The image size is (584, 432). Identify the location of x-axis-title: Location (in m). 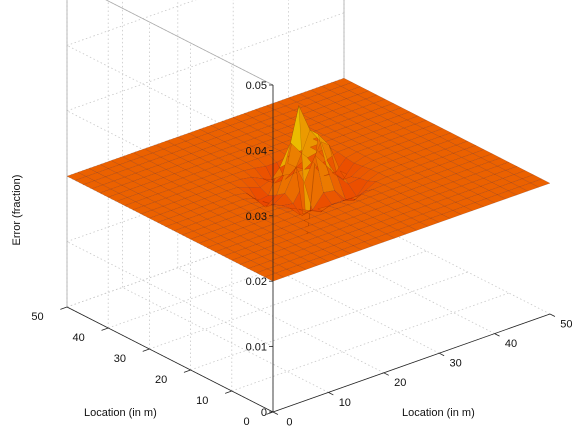
(438, 413).